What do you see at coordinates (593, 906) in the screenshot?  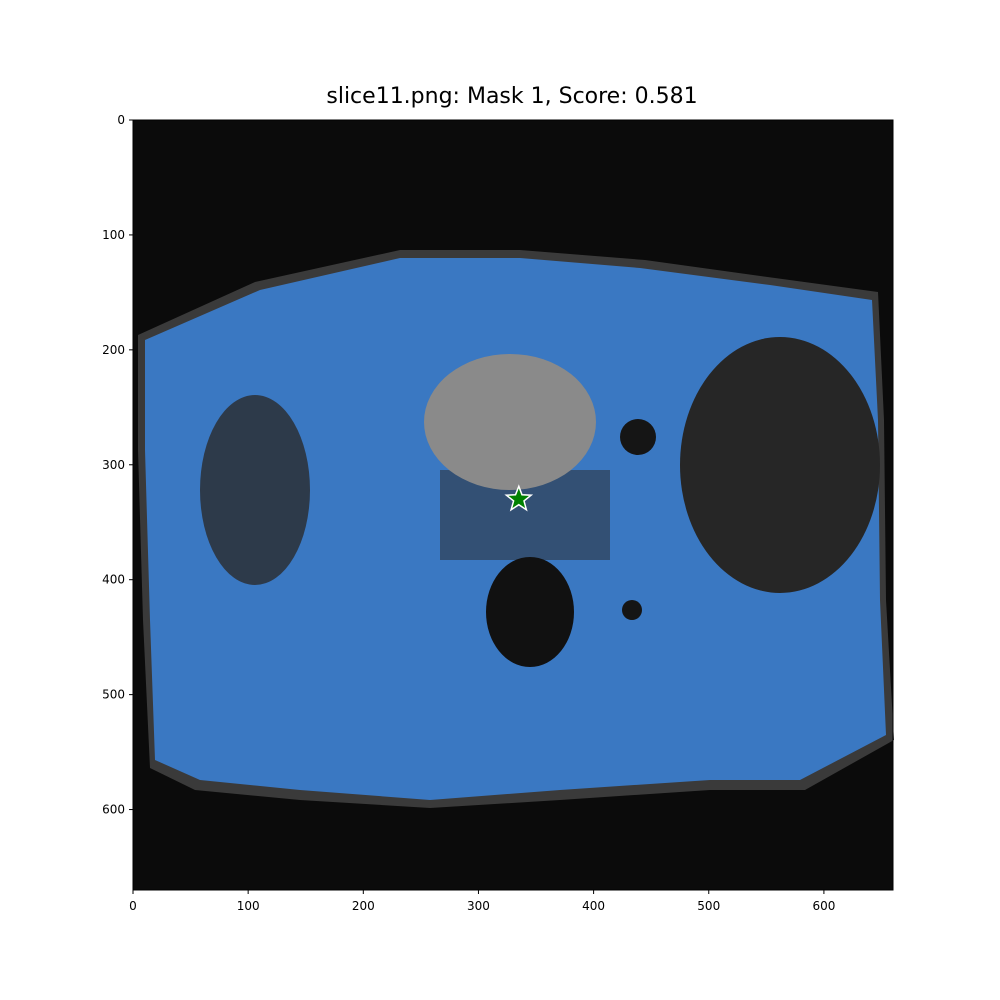 I see `x-tick-label: 400` at bounding box center [593, 906].